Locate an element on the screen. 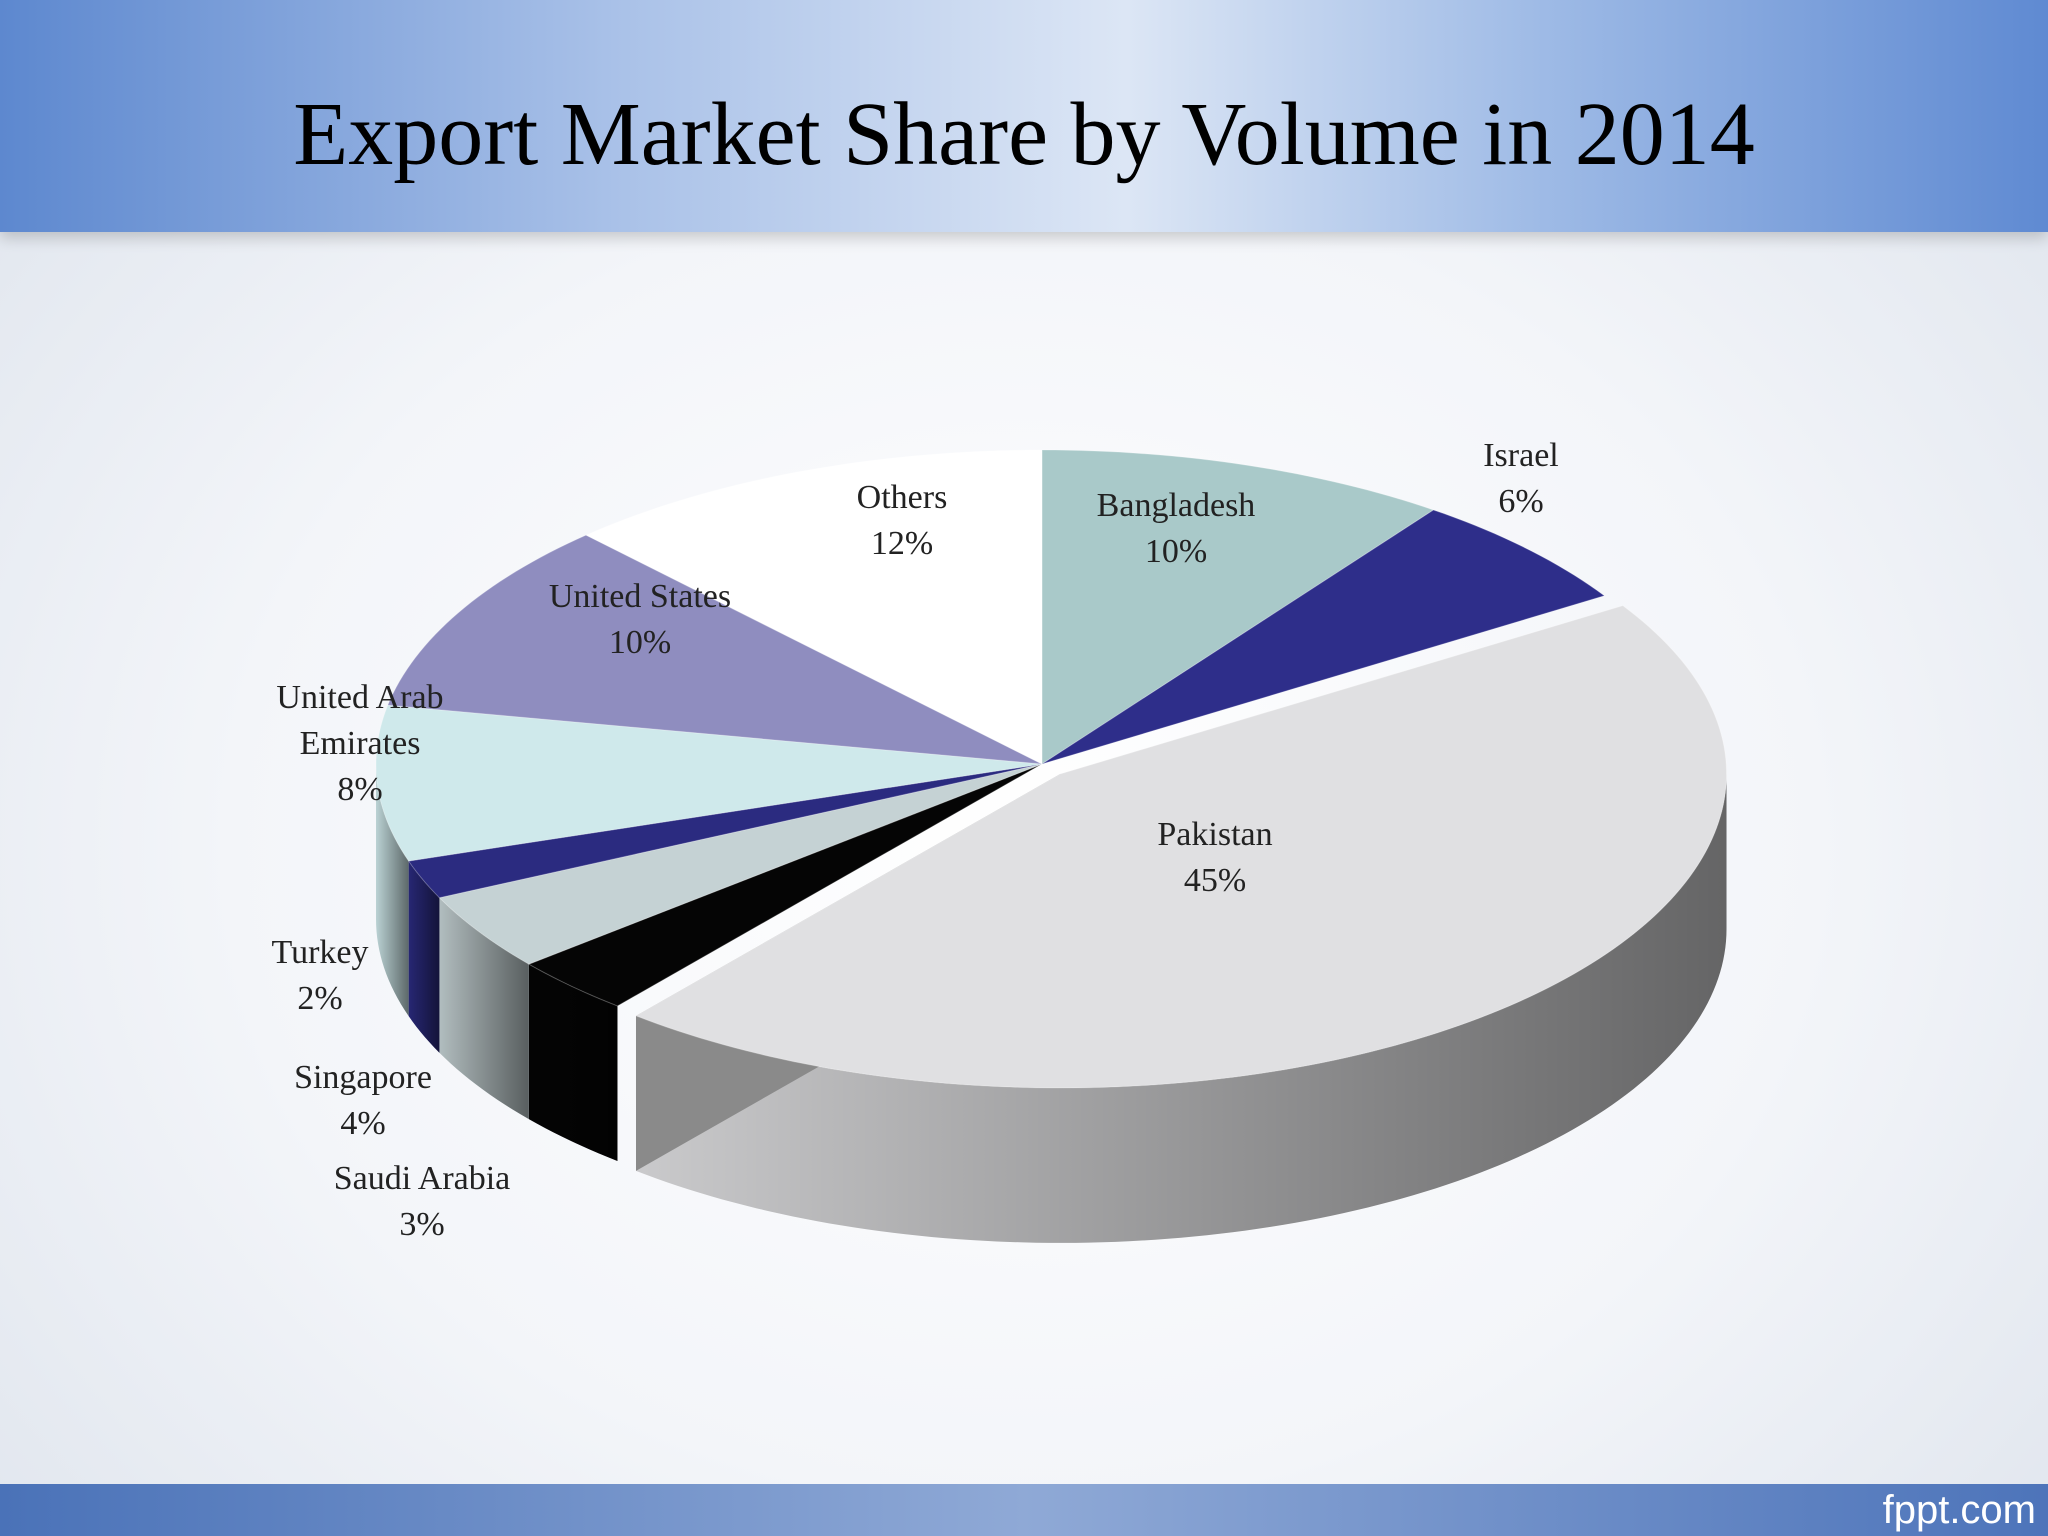 The height and width of the screenshot is (1536, 2048). category-label: Turkey is located at coordinates (320, 952).